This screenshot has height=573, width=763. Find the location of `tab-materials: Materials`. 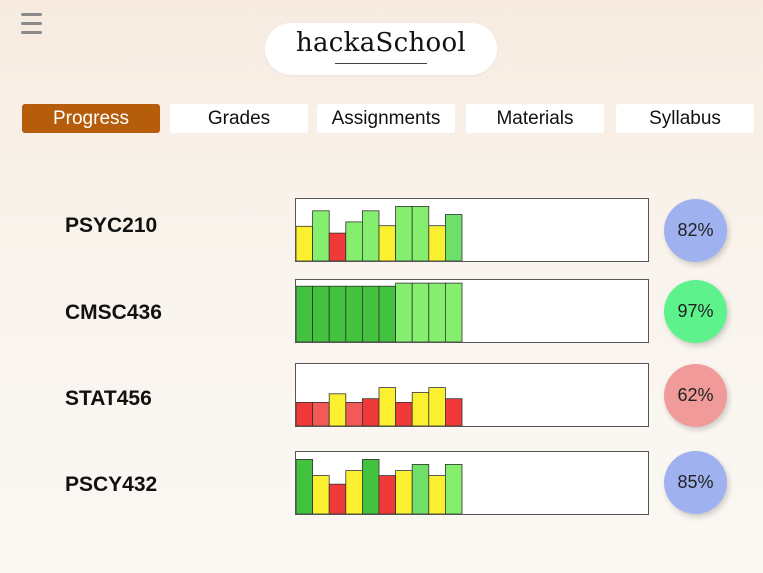

tab-materials: Materials is located at coordinates (535, 118).